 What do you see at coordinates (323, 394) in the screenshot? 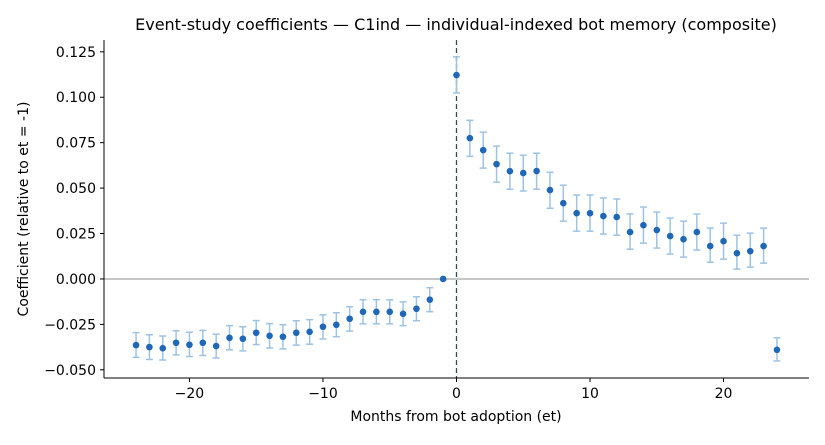
I see `x-tick-label: −10` at bounding box center [323, 394].